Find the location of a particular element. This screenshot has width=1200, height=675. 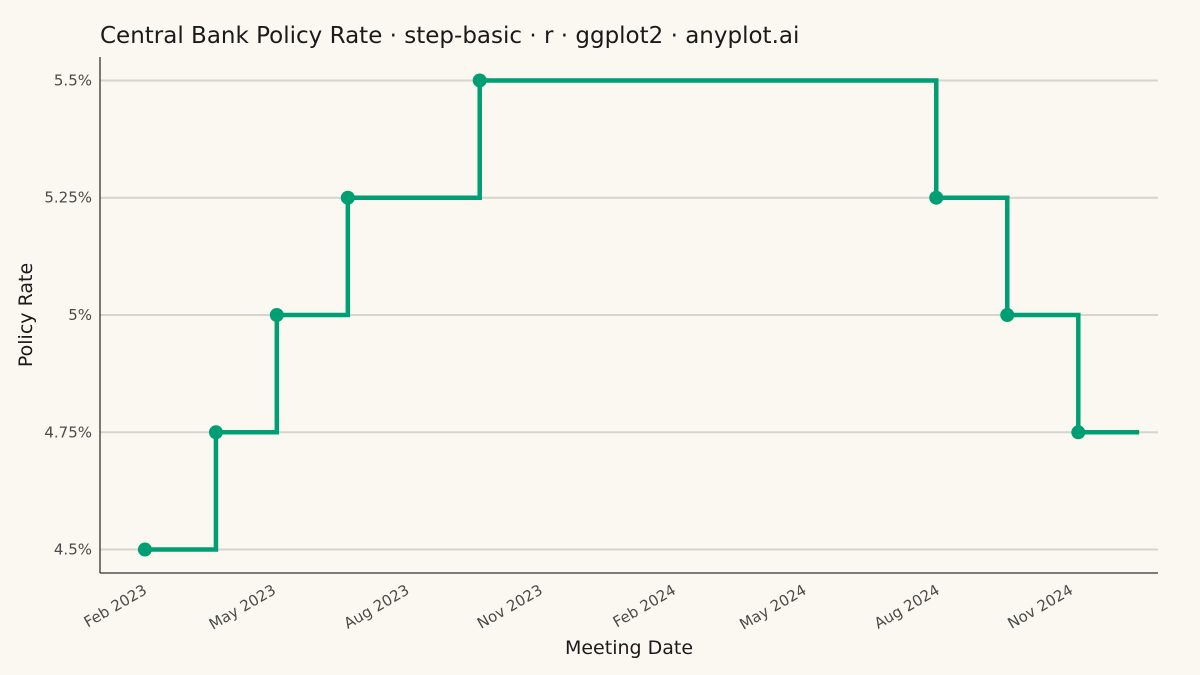

y-axis-title: Policy Rate is located at coordinates (26, 315).